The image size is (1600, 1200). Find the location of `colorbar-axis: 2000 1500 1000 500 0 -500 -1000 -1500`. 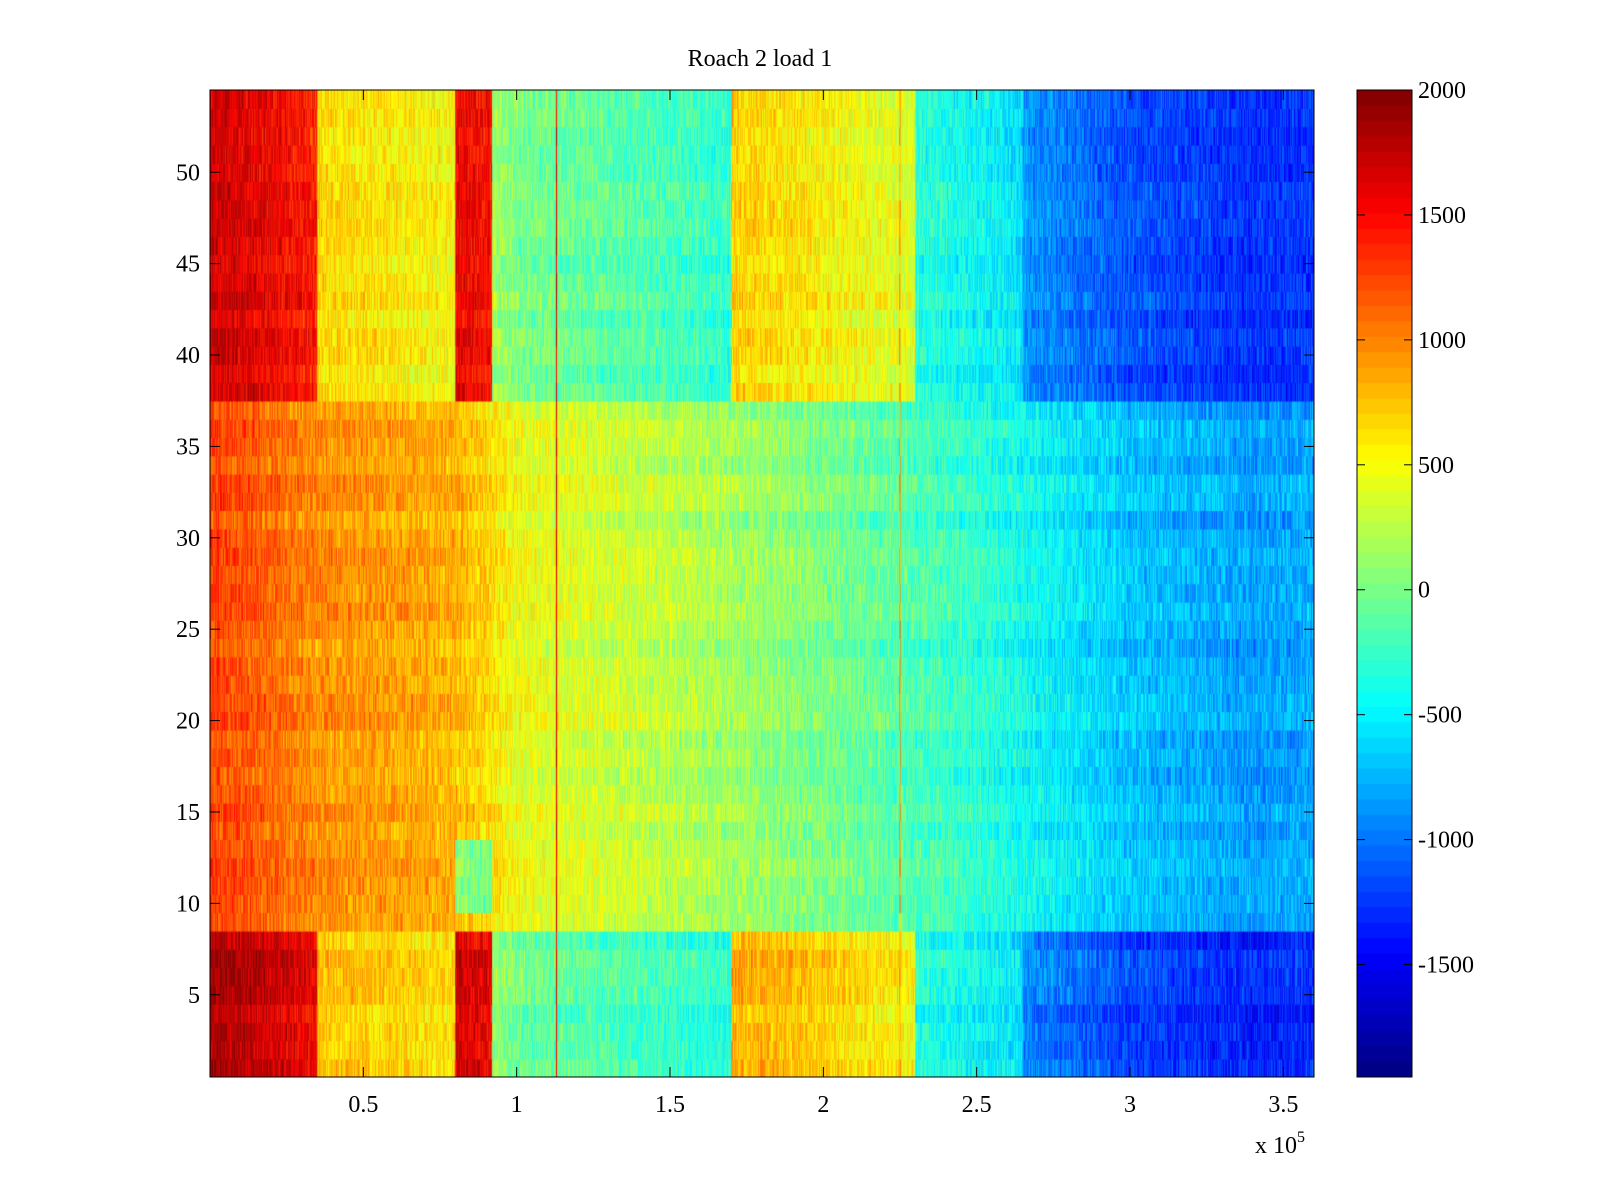

colorbar-axis: 2000 1500 1000 500 0 -500 -1000 -1500 is located at coordinates (1415, 528).